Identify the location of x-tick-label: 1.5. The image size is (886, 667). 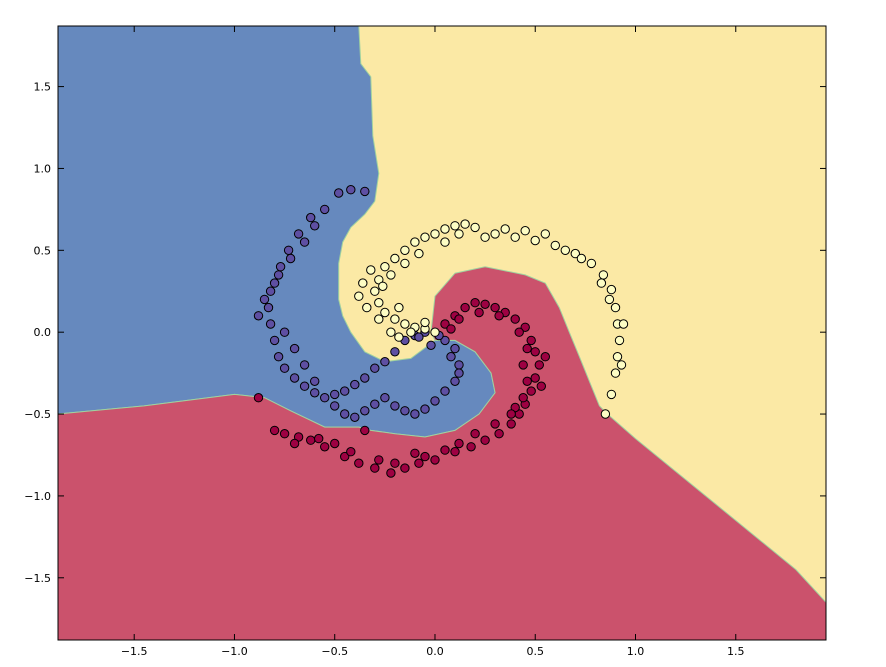
(736, 651).